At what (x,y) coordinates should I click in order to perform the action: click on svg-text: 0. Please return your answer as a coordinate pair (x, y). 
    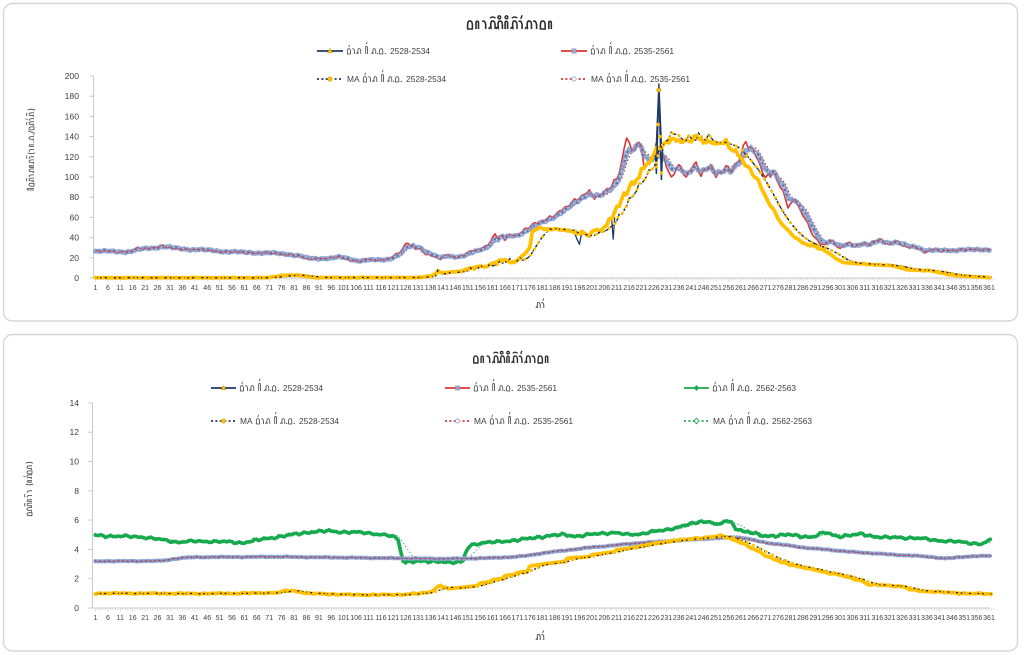
    Looking at the image, I should click on (76, 278).